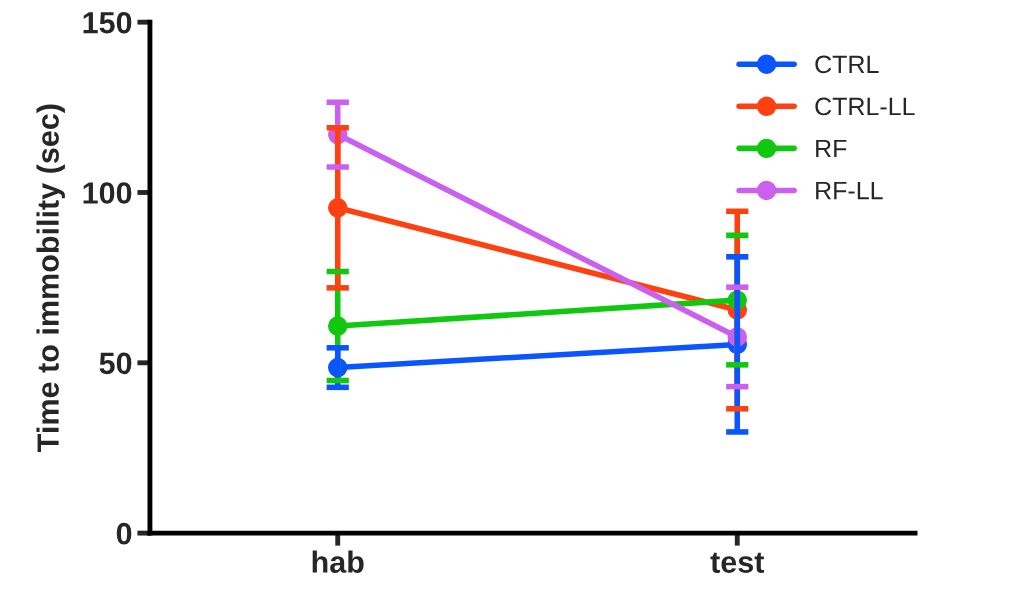 The height and width of the screenshot is (599, 1027). I want to click on y-tick-label: 100, so click(107, 193).